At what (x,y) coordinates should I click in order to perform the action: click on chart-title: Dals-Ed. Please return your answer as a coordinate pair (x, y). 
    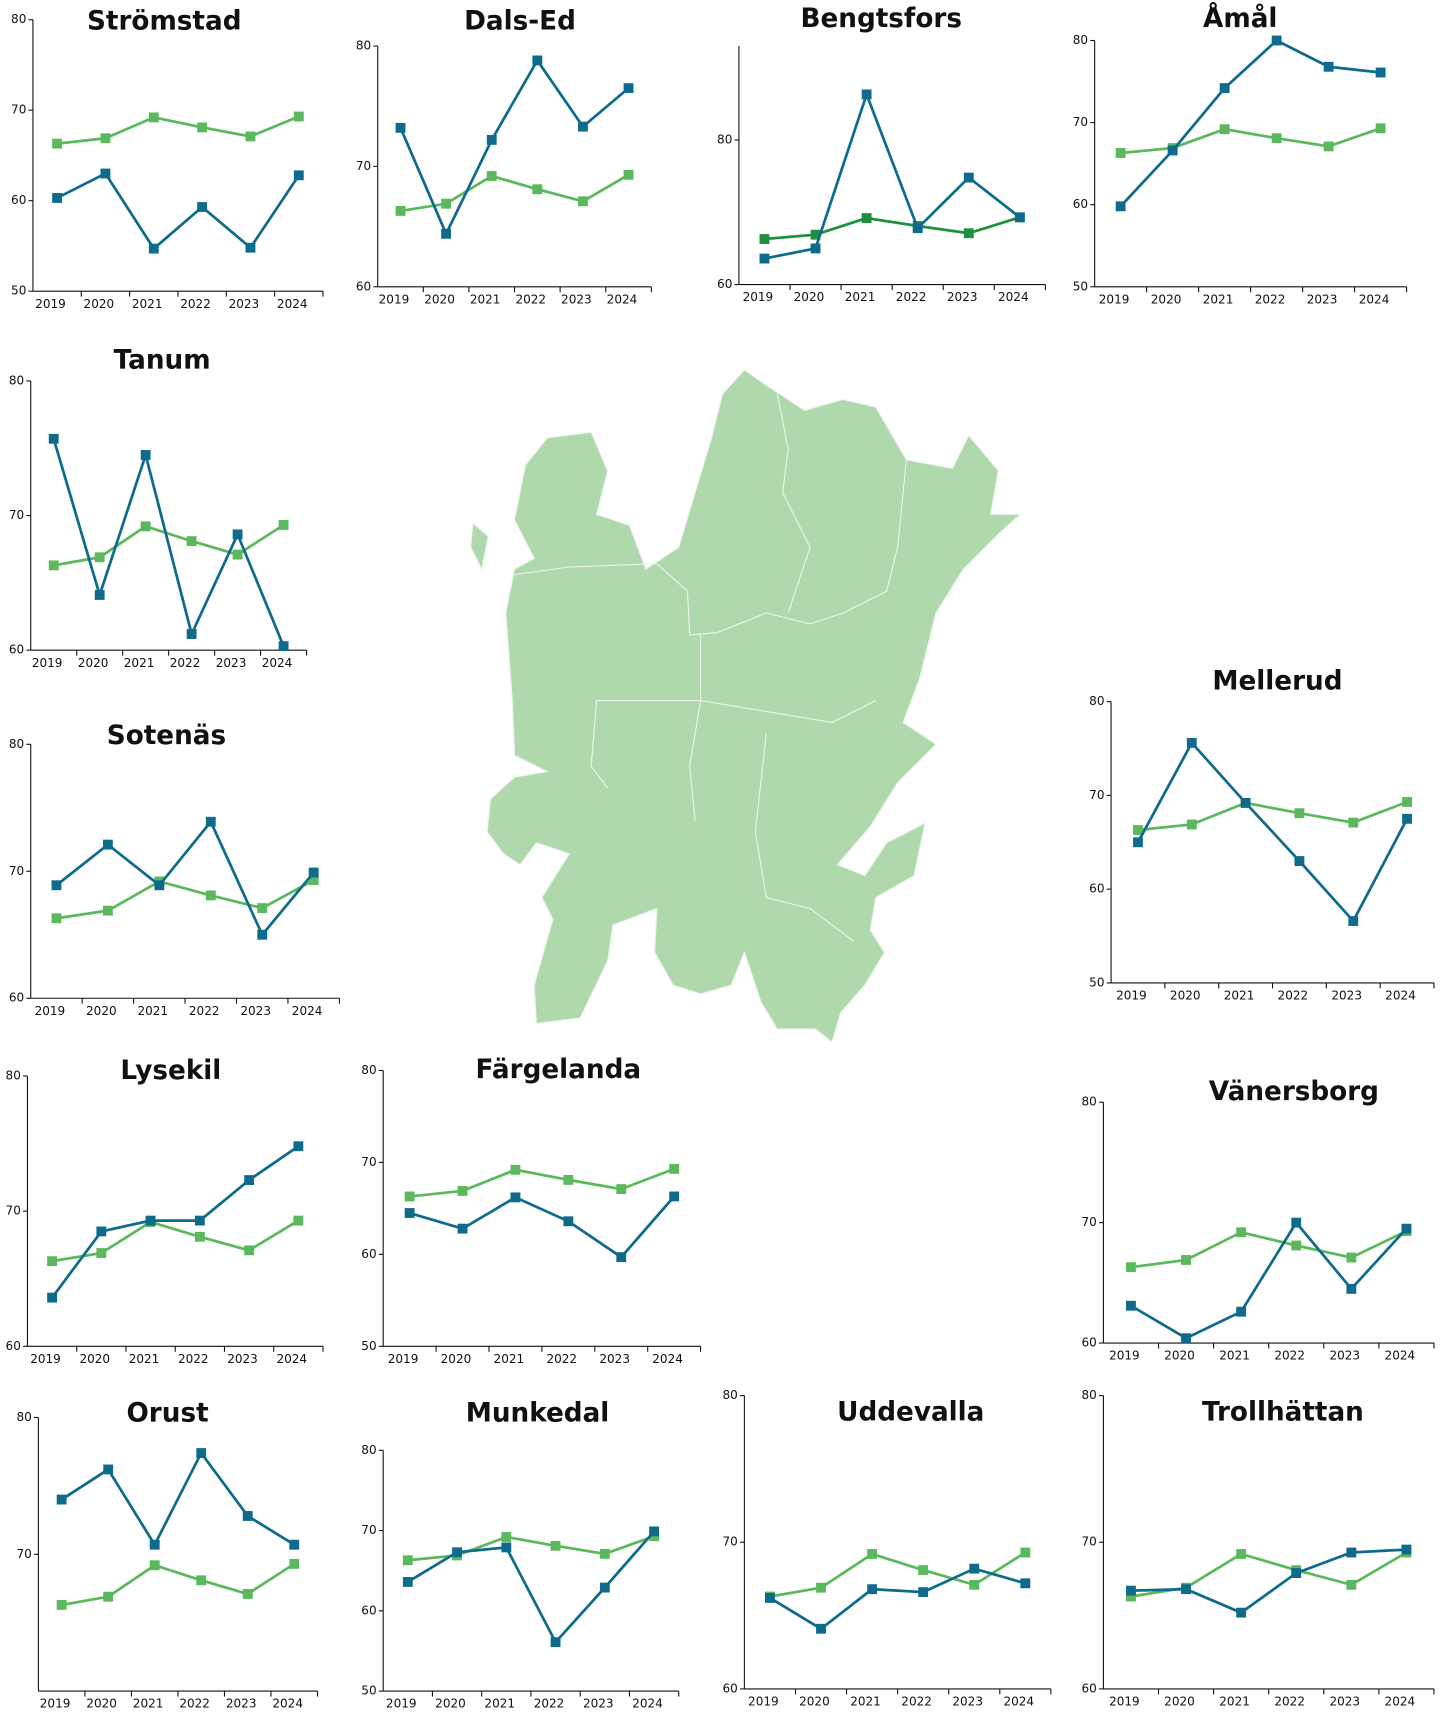
    Looking at the image, I should click on (520, 21).